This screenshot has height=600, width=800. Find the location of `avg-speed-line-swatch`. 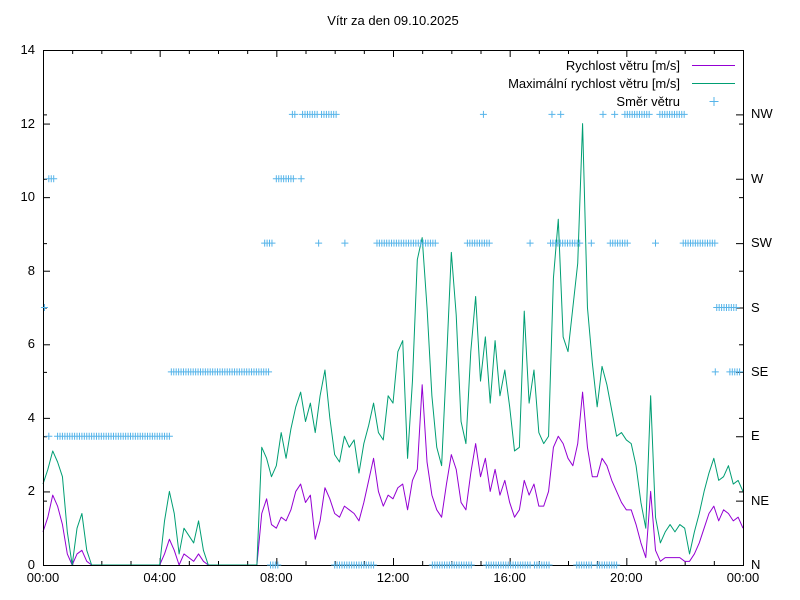

avg-speed-line-swatch is located at coordinates (713, 65).